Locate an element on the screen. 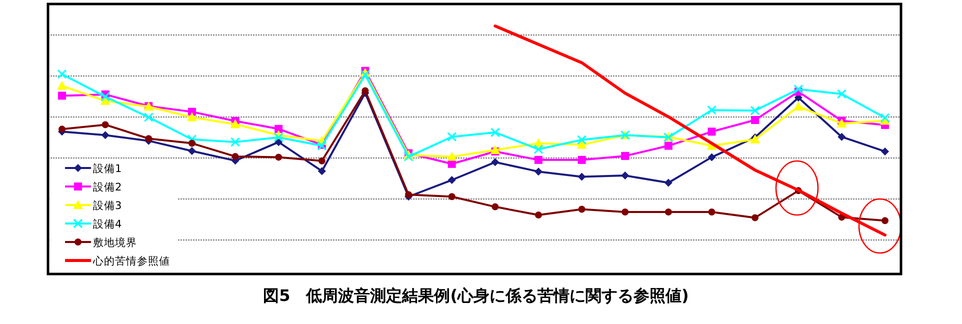 This screenshot has height=324, width=962. legend-label: 心的苦情参照値 is located at coordinates (131, 261).